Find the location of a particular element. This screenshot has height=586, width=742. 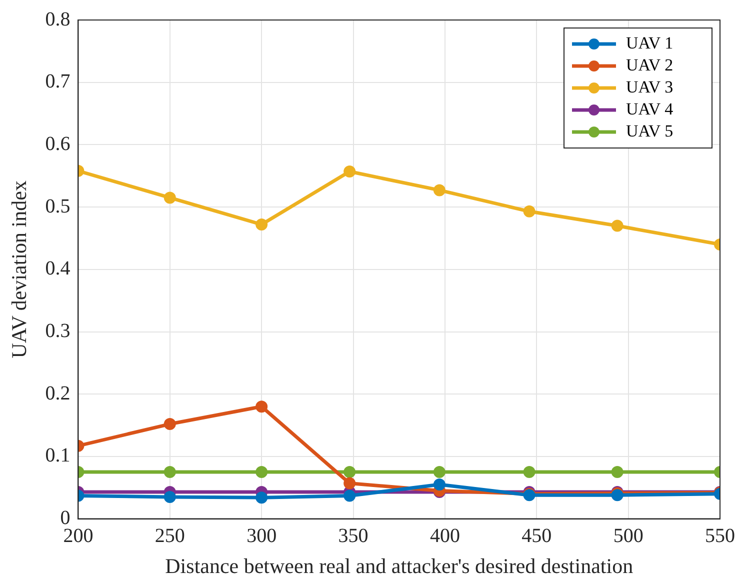

x-tick-label: 500 is located at coordinates (628, 536).